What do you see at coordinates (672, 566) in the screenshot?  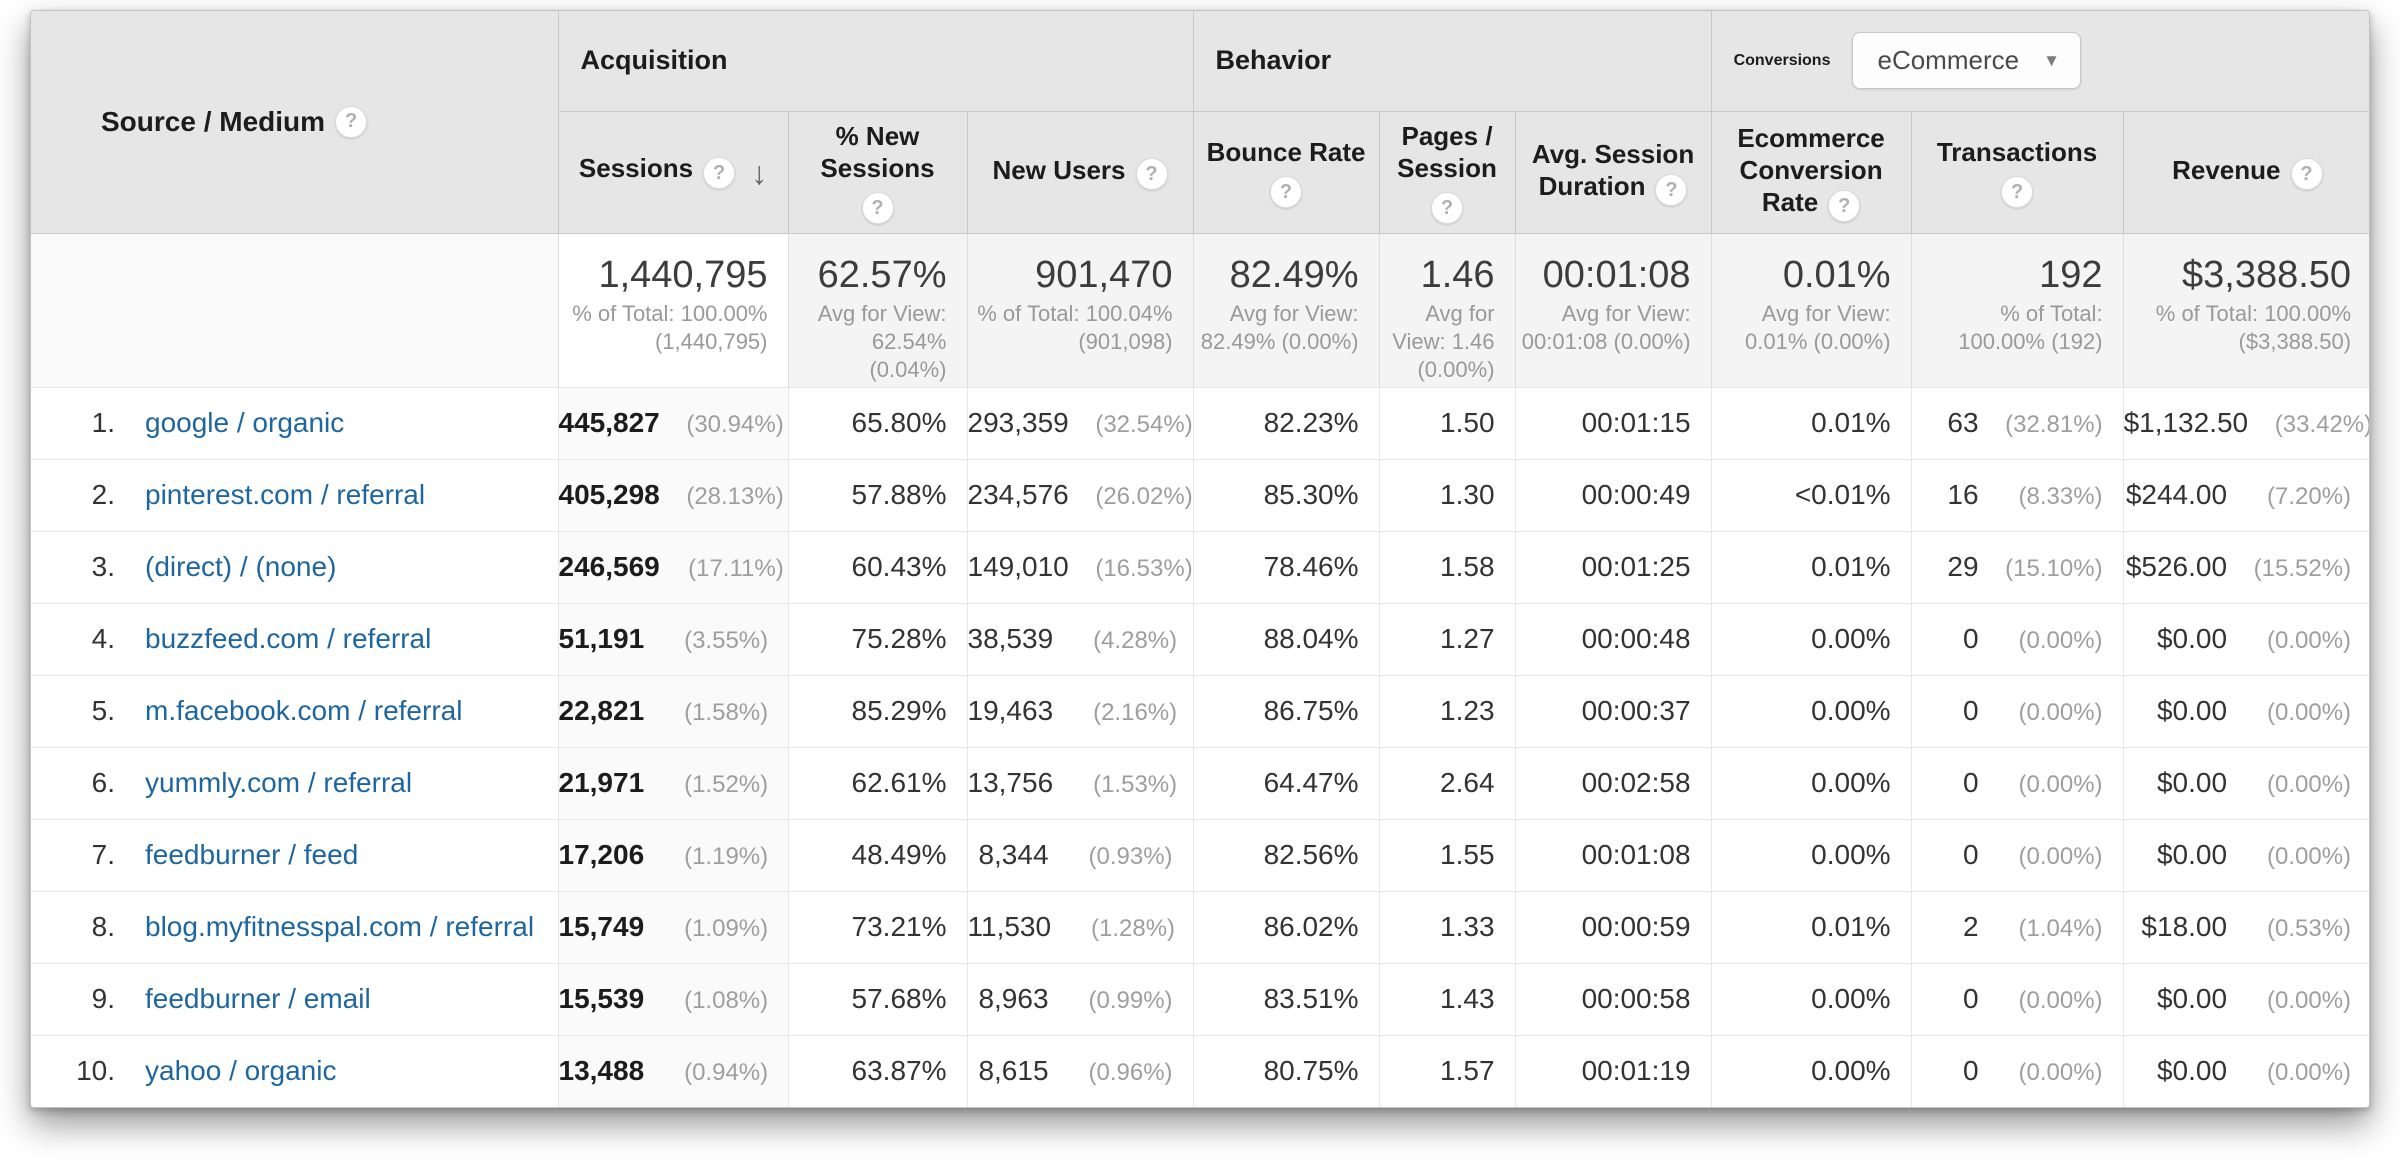 I see `sessions-cell: 246,569 (17.11%)` at bounding box center [672, 566].